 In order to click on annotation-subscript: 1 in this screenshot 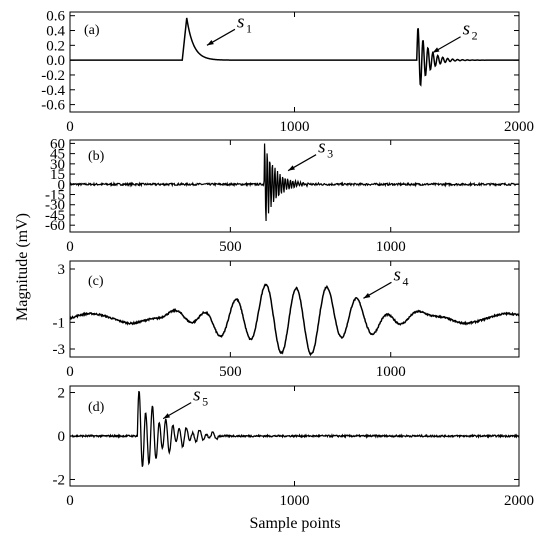, I will do `click(249, 28)`.